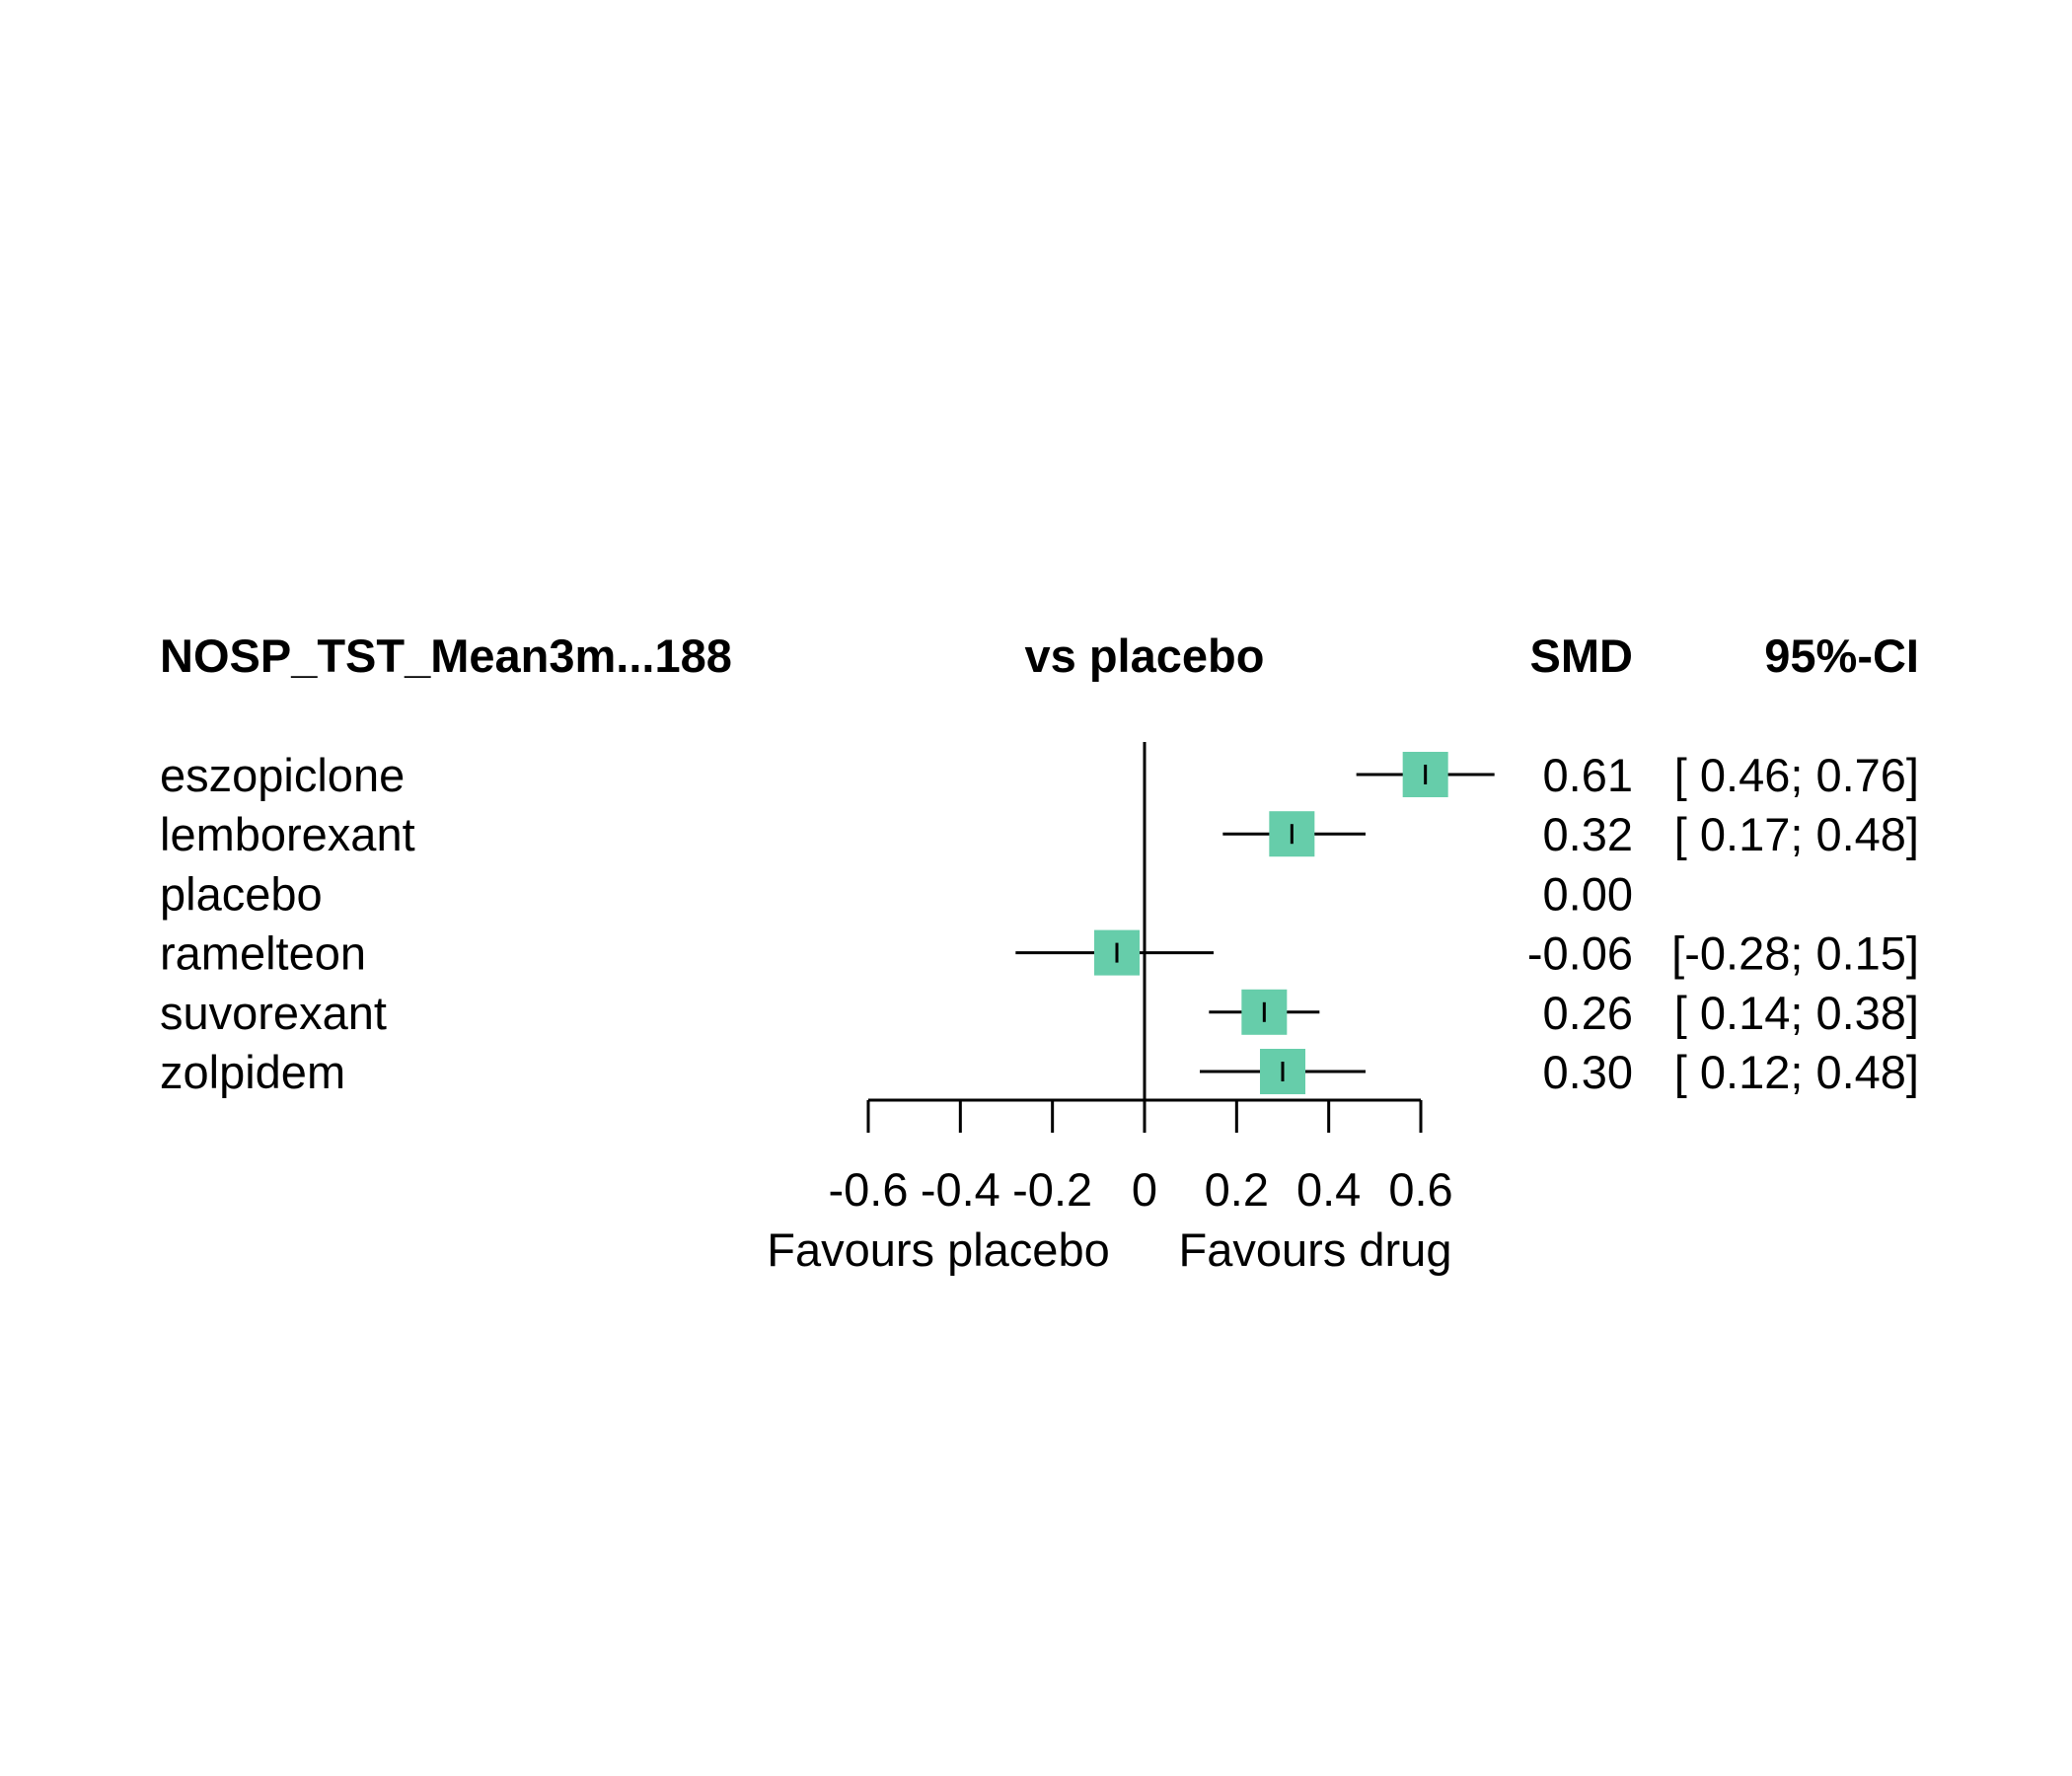 Image resolution: width=2072 pixels, height=1776 pixels. I want to click on x-tick-label: -0.2, so click(1052, 1189).